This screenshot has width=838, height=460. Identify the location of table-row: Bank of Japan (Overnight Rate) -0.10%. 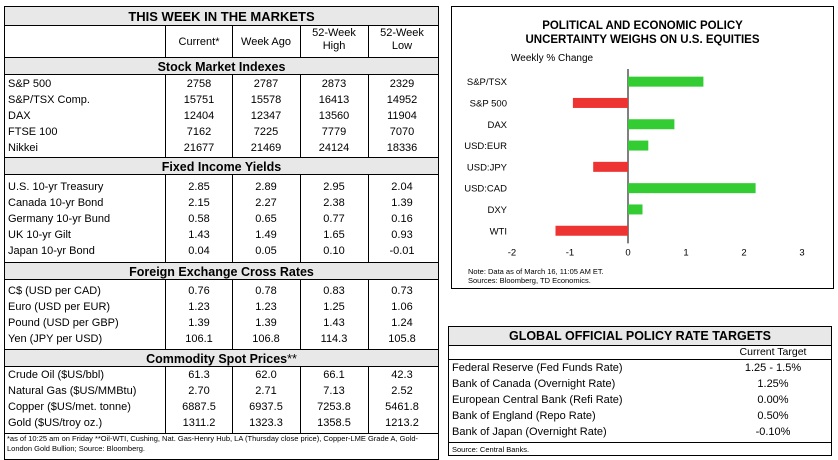
(621, 432).